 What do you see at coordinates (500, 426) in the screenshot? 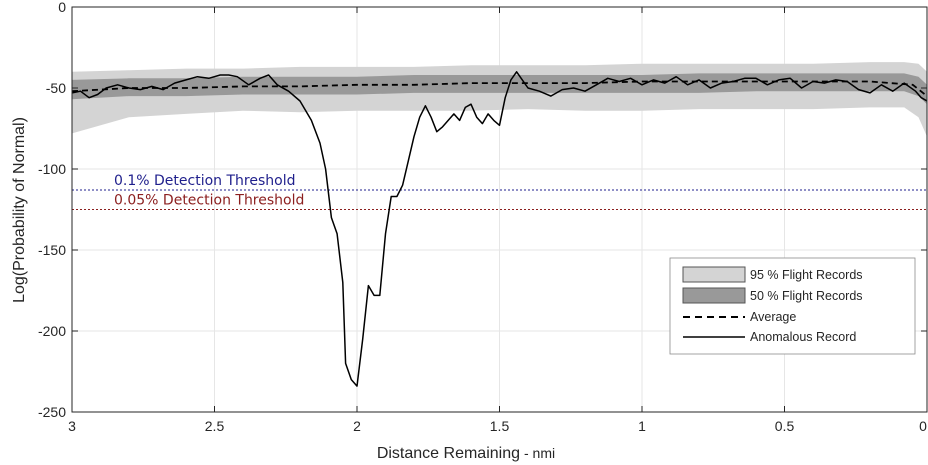
I see `x-tick-label: 1.5` at bounding box center [500, 426].